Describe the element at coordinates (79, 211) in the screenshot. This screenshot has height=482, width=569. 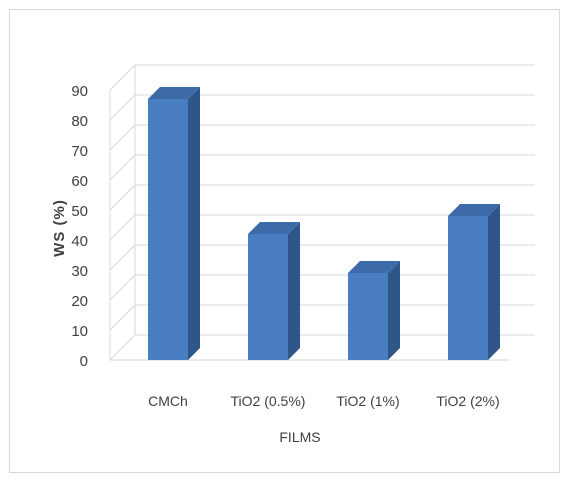
I see `y-tick-label: 50` at that location.